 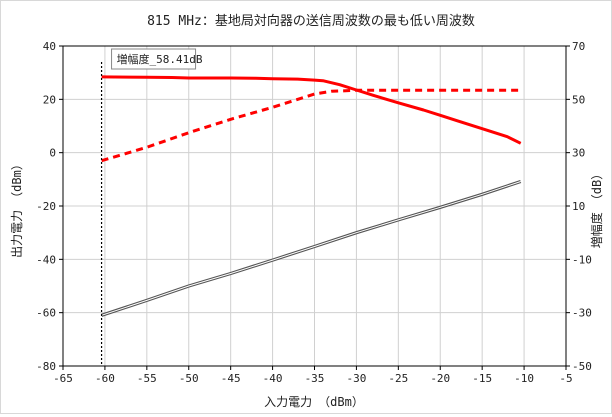 I want to click on y-right-tick-label: 70, so click(x=578, y=46).